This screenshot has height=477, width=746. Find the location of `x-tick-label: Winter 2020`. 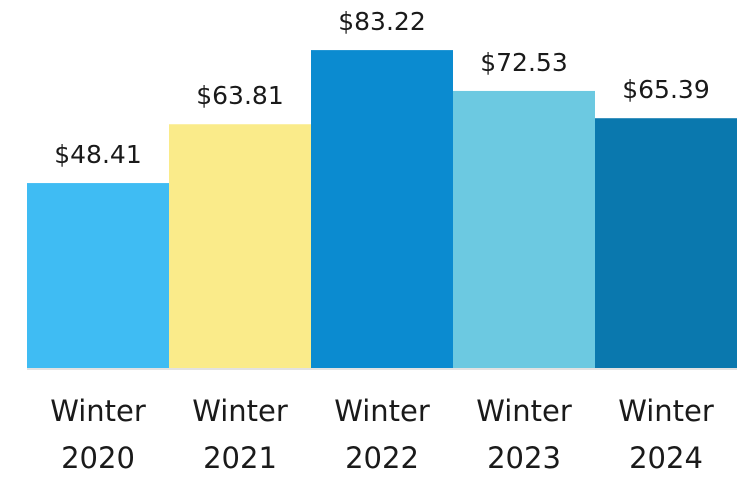

x-tick-label: Winter 2020 is located at coordinates (98, 434).